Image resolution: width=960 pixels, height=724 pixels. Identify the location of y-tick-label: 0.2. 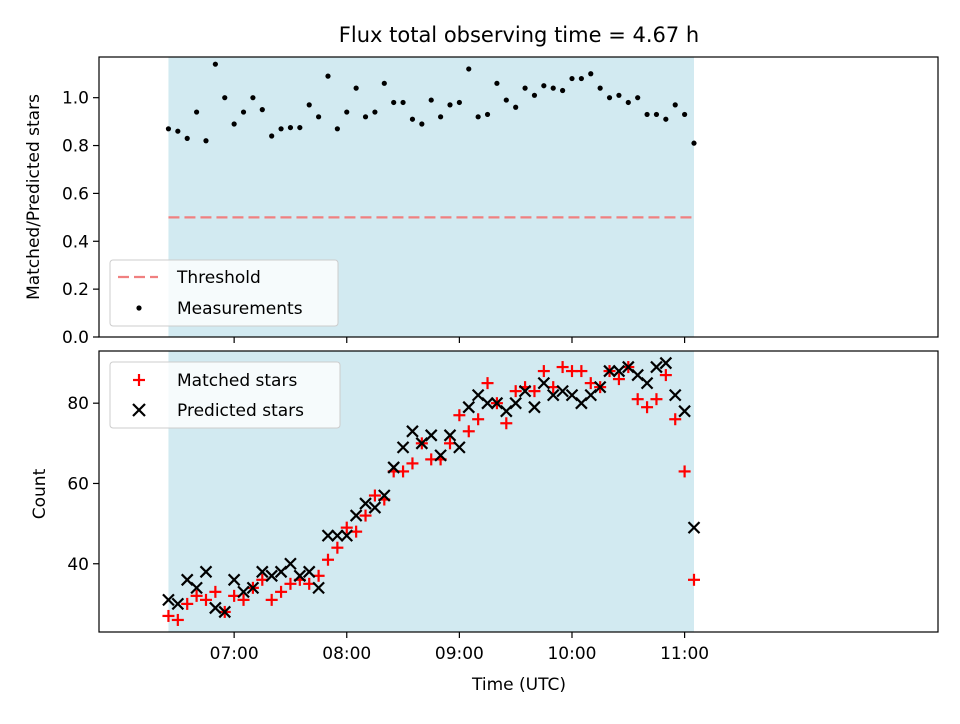
(75, 290).